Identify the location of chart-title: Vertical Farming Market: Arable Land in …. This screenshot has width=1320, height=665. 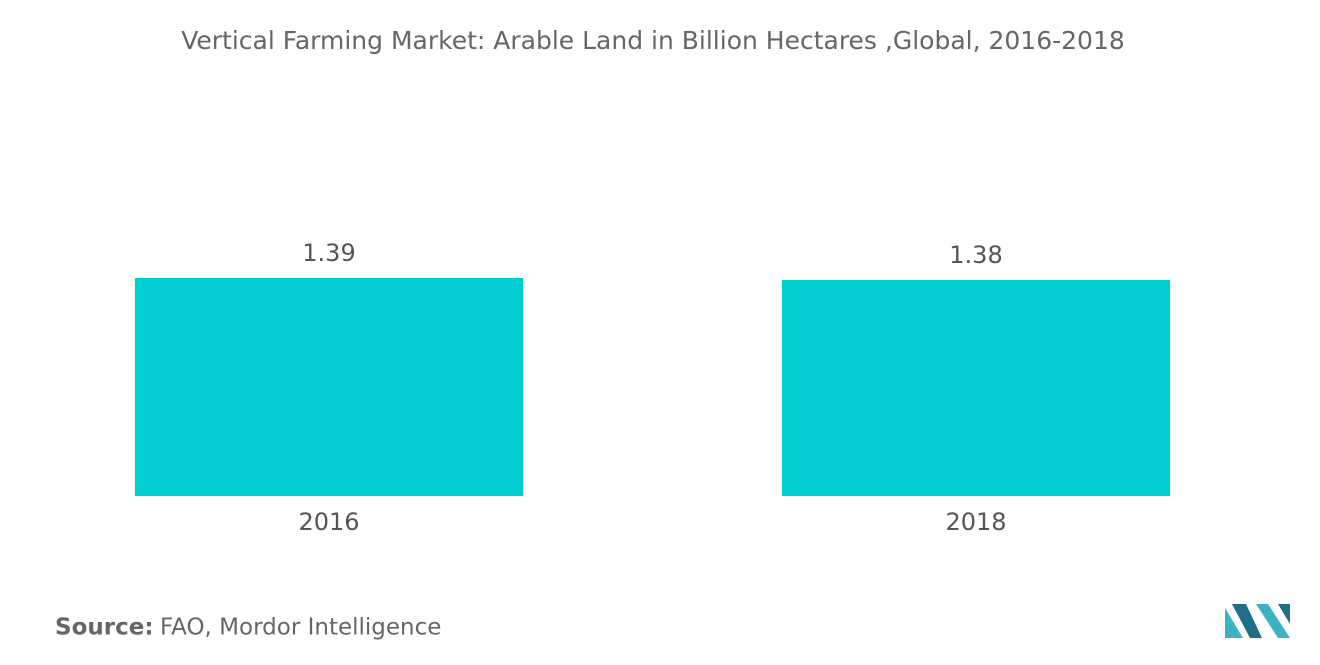
(653, 40).